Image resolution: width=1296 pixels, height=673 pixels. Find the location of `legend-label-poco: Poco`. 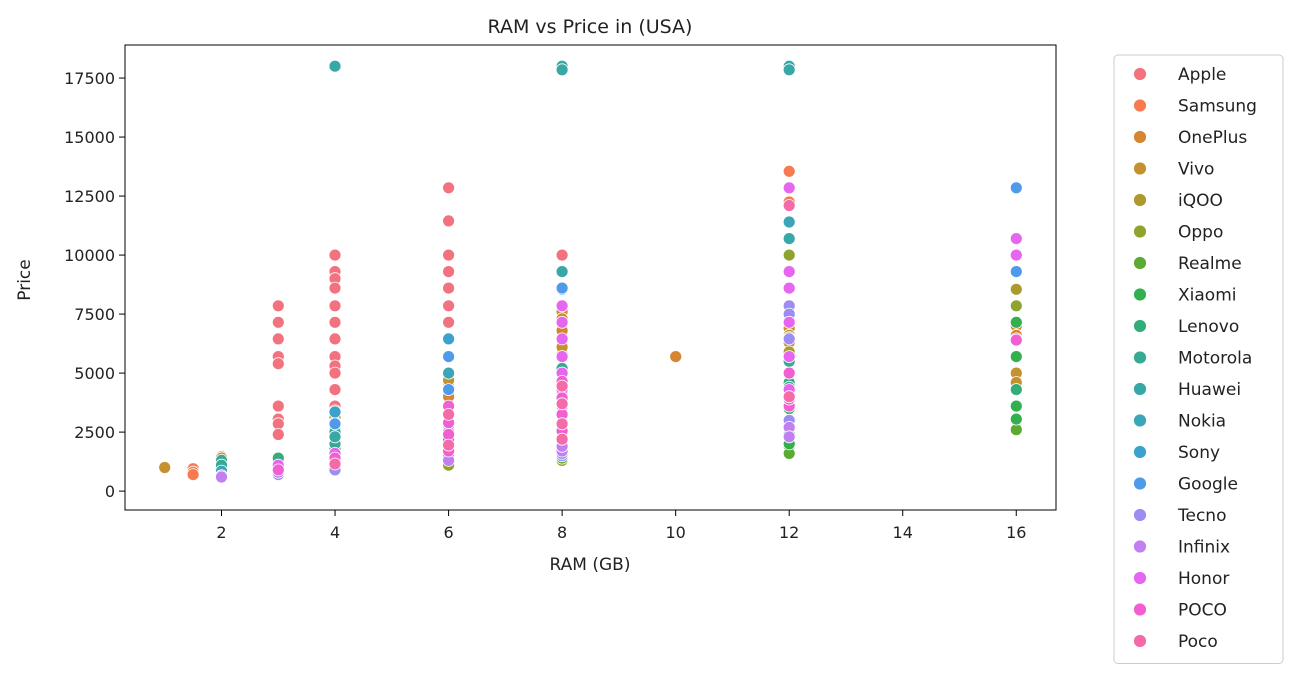

legend-label-poco: Poco is located at coordinates (1198, 642).